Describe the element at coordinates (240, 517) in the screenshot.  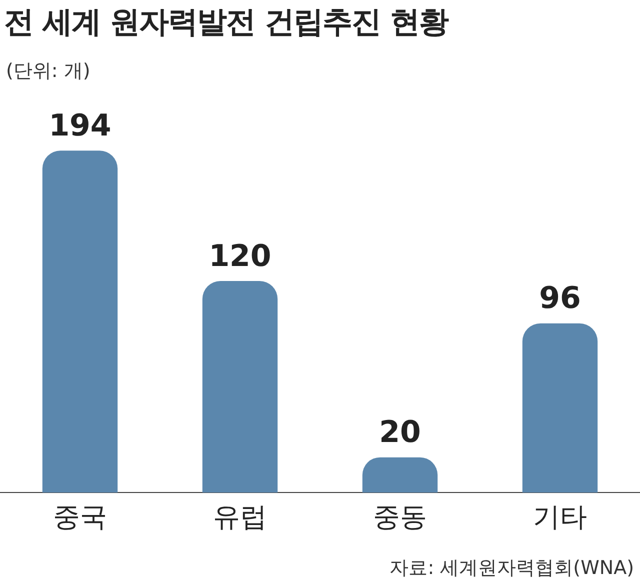
I see `x-tick-label: 유럽` at that location.